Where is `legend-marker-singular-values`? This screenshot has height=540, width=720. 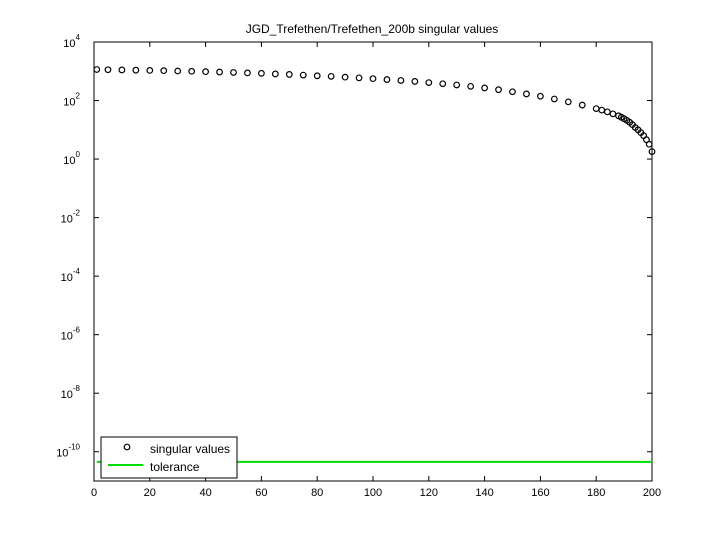 legend-marker-singular-values is located at coordinates (127, 447).